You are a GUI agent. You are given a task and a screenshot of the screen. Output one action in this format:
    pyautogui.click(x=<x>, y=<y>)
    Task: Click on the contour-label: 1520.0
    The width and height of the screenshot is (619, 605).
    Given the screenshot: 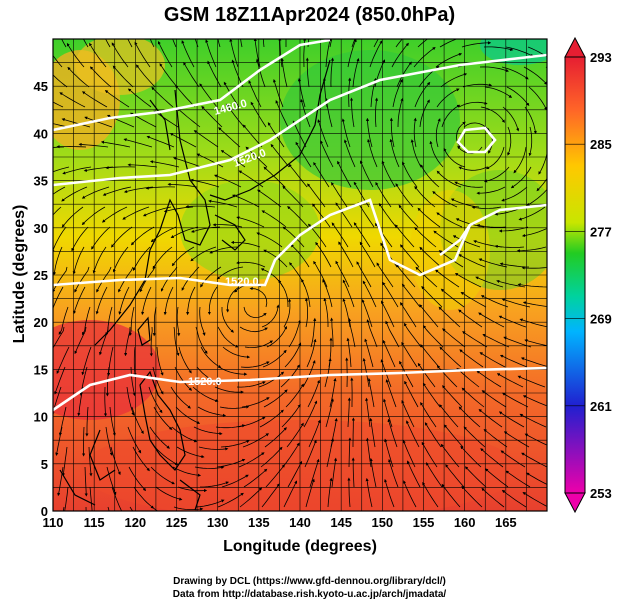 What is the action you would take?
    pyautogui.click(x=205, y=382)
    